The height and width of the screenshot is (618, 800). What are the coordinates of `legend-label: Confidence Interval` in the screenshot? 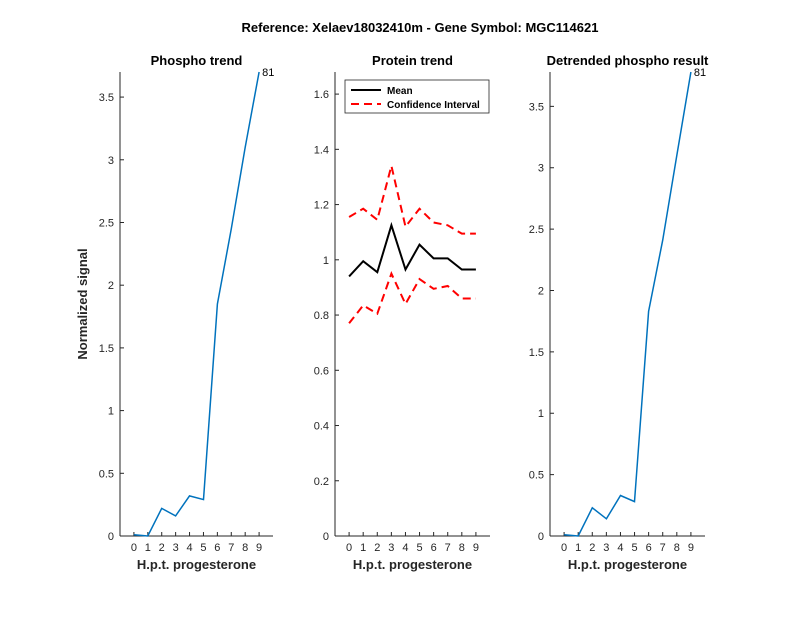 It's located at (433, 105).